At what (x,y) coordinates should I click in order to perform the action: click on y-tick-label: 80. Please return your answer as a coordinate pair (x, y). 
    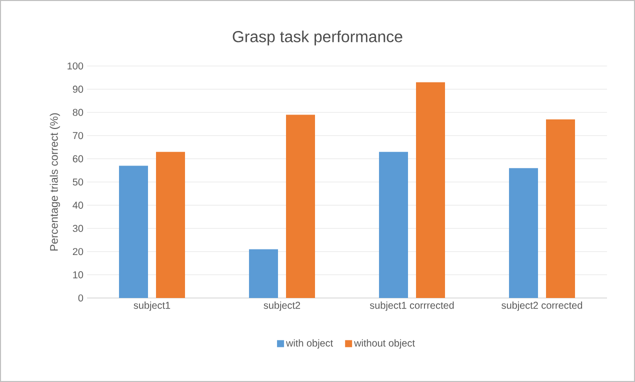
    Looking at the image, I should click on (78, 112).